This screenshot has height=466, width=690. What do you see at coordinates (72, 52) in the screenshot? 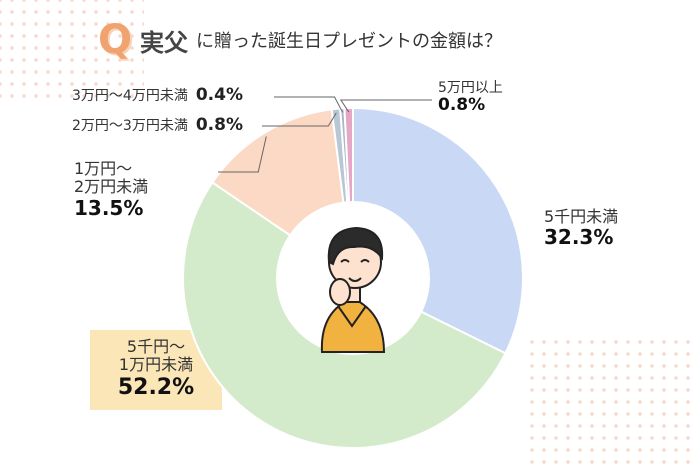
I see `decorative-dots-top-left` at bounding box center [72, 52].